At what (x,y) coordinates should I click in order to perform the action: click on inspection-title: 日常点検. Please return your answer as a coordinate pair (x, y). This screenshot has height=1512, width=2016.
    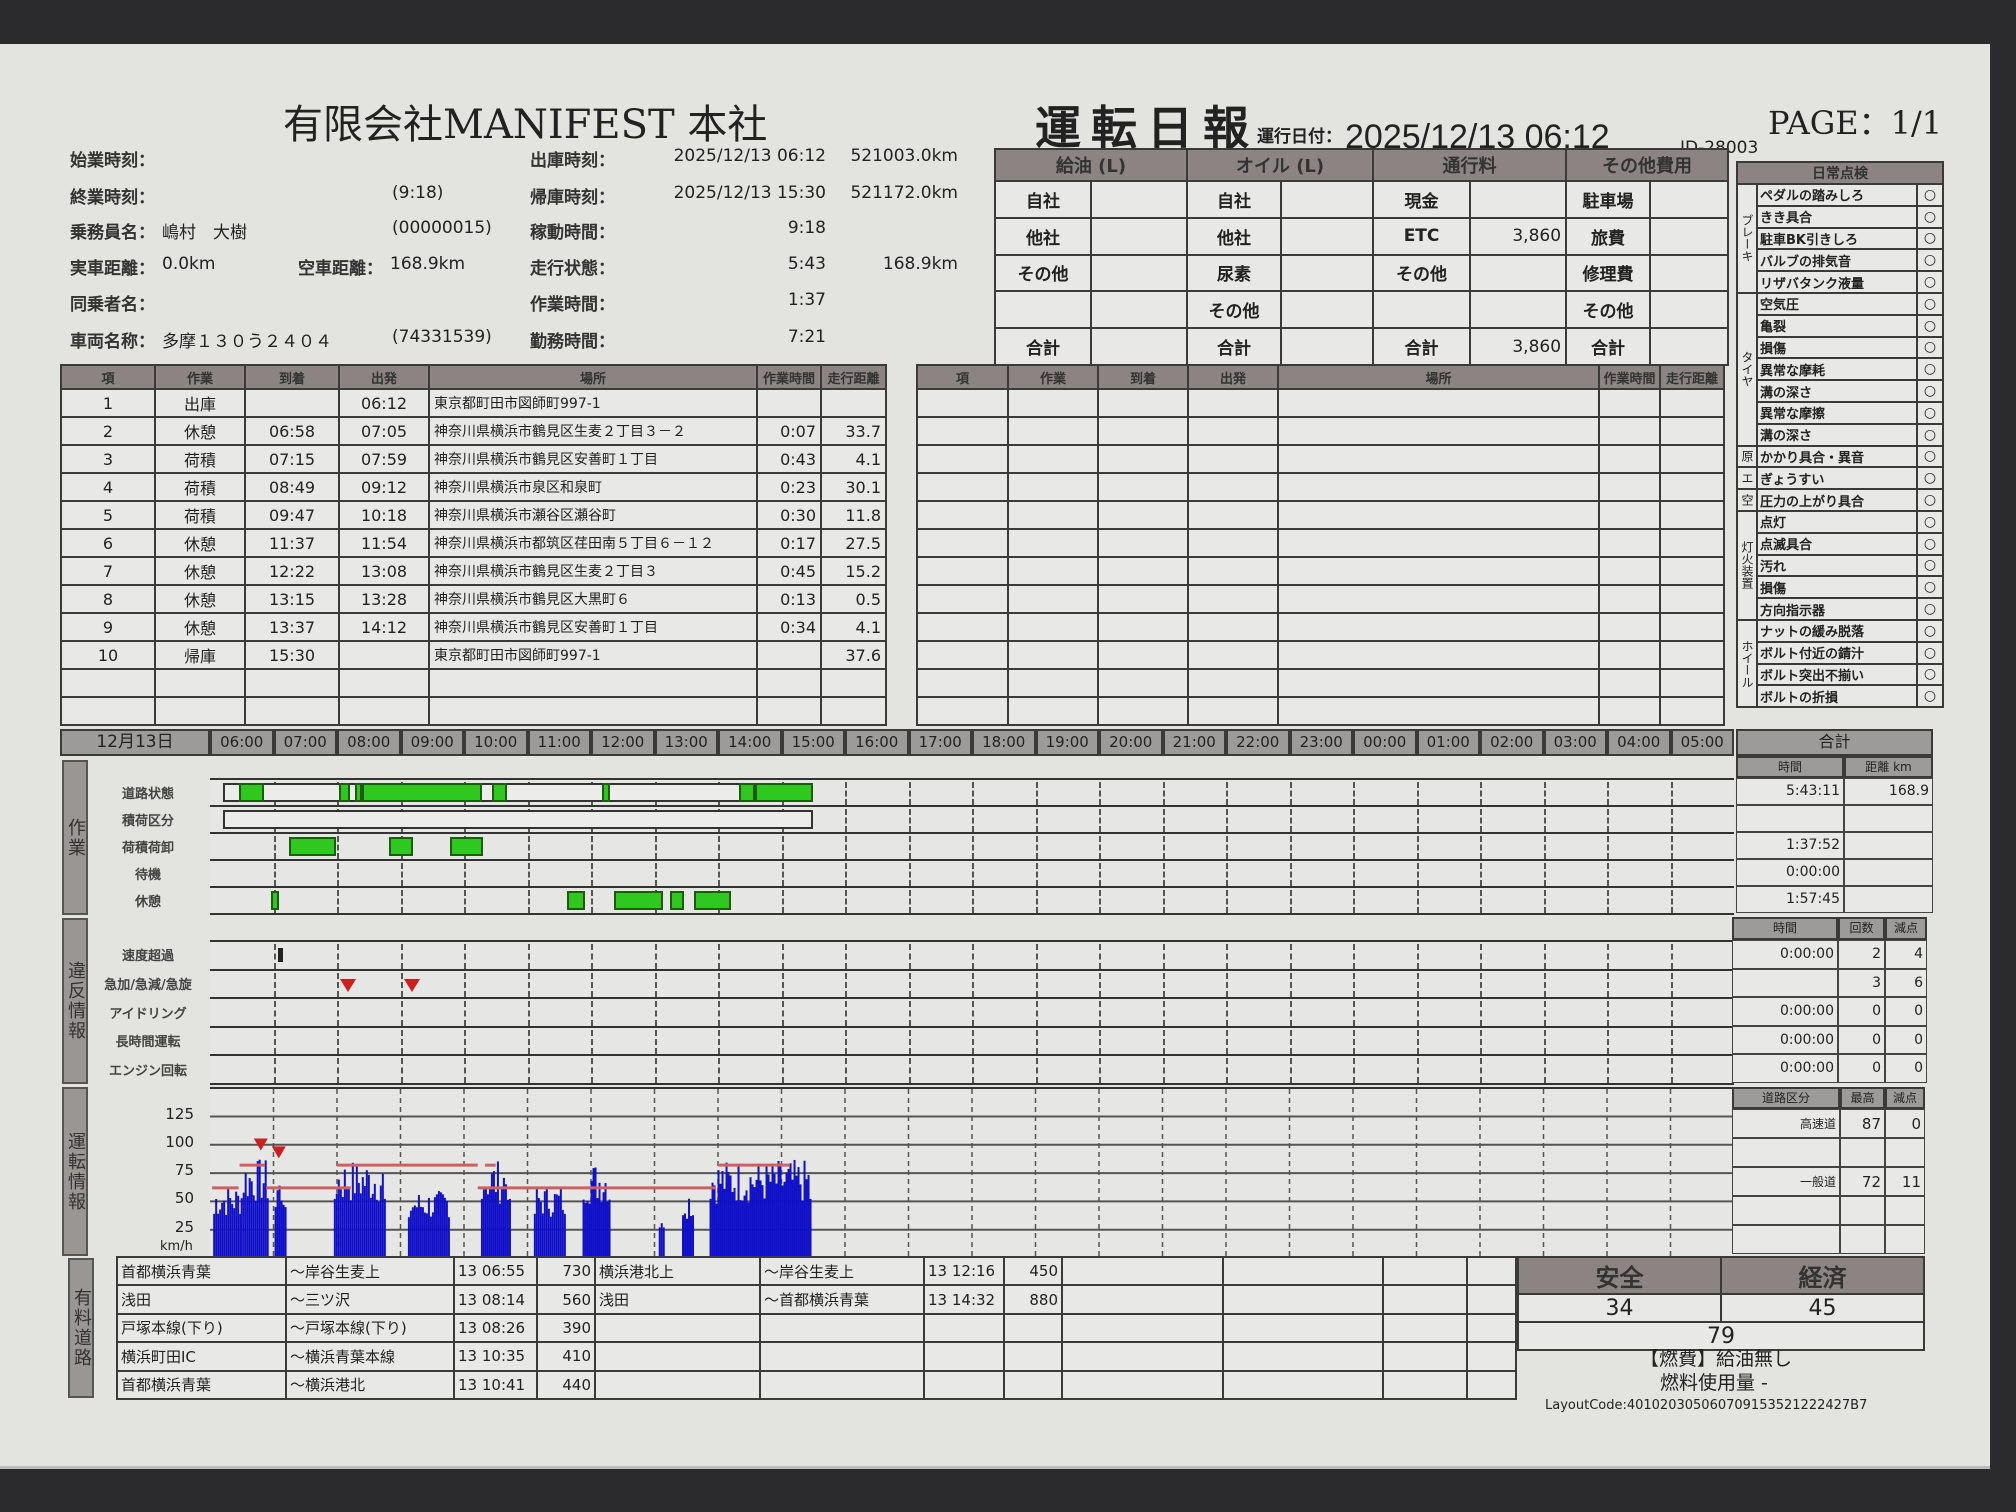
    Looking at the image, I should click on (1840, 173).